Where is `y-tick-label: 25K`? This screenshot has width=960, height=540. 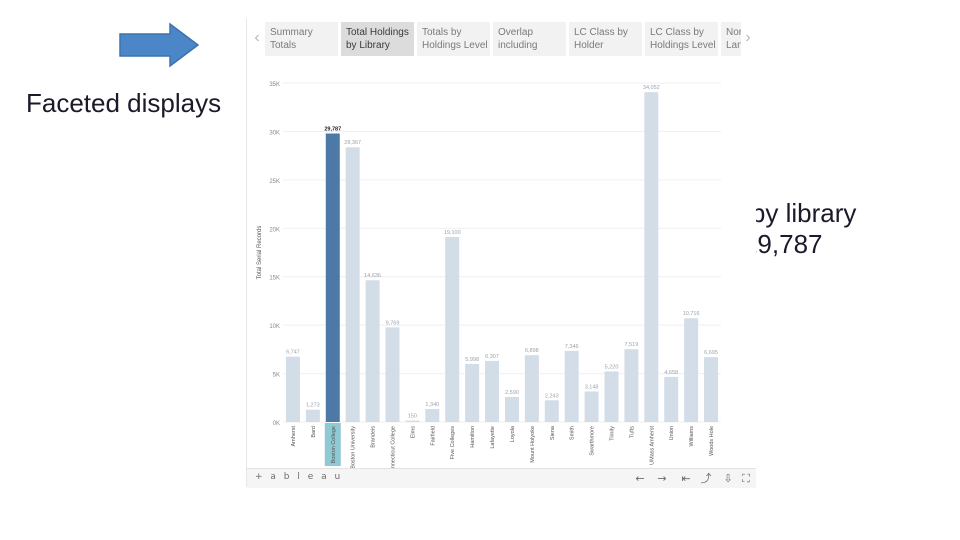
y-tick-label: 25K is located at coordinates (274, 182).